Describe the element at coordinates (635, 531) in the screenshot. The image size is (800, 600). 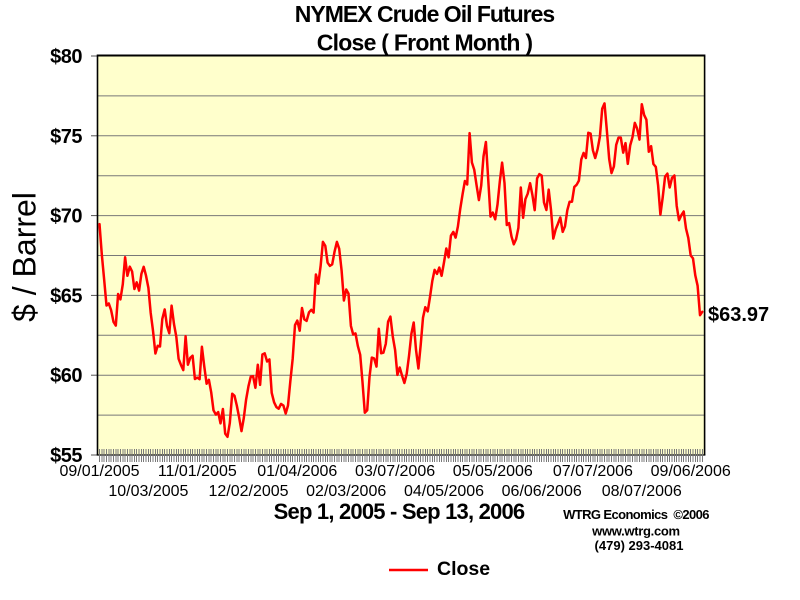
I see `svg-text: www.wtrg.com` at that location.